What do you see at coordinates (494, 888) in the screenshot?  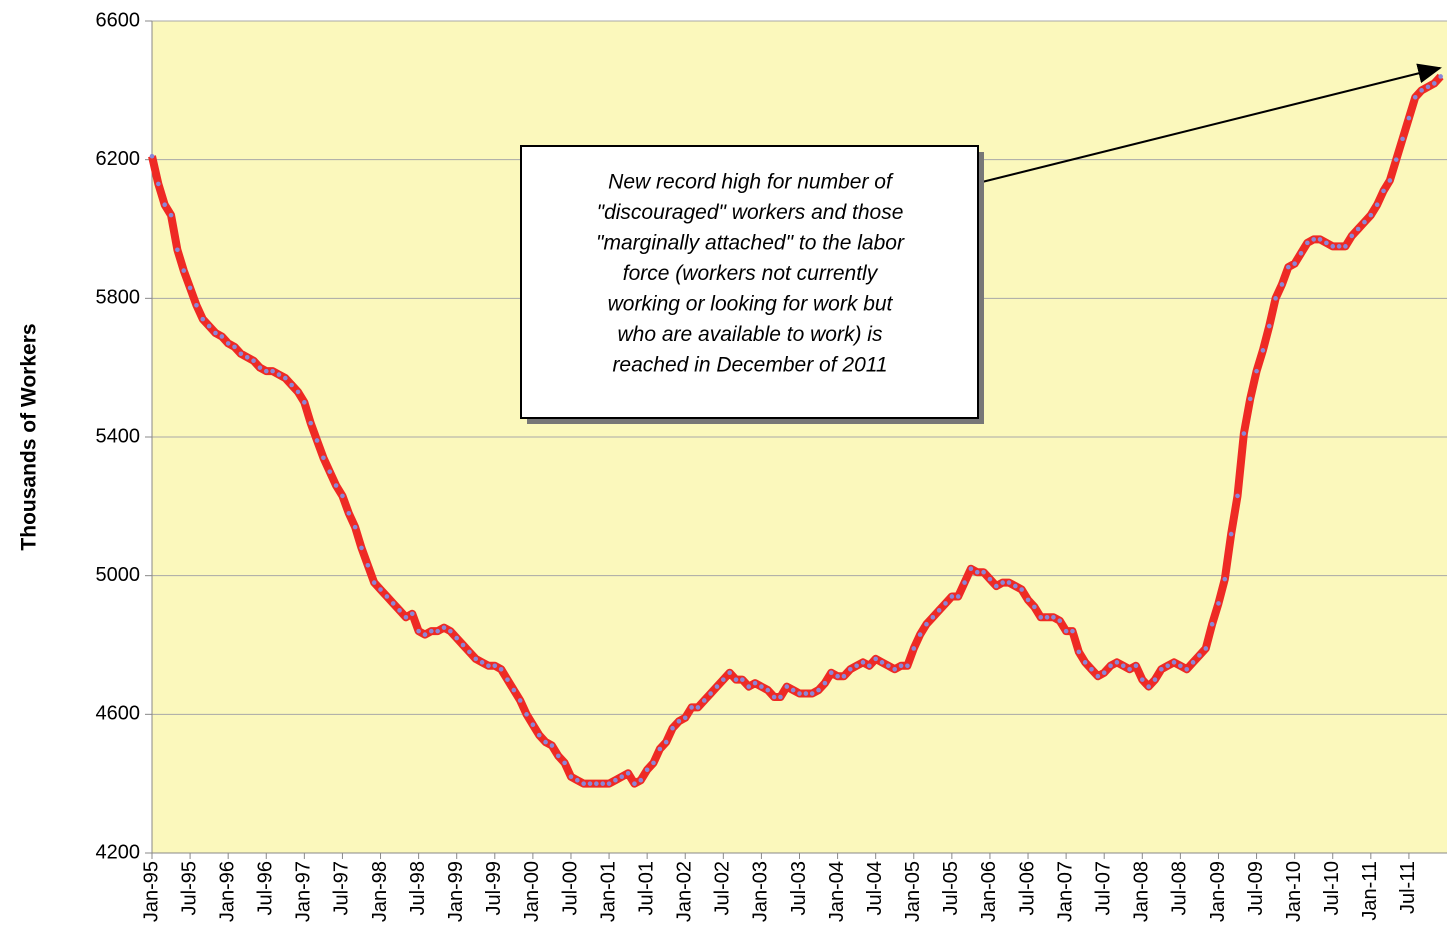 I see `x-tick-label: Jul-99` at bounding box center [494, 888].